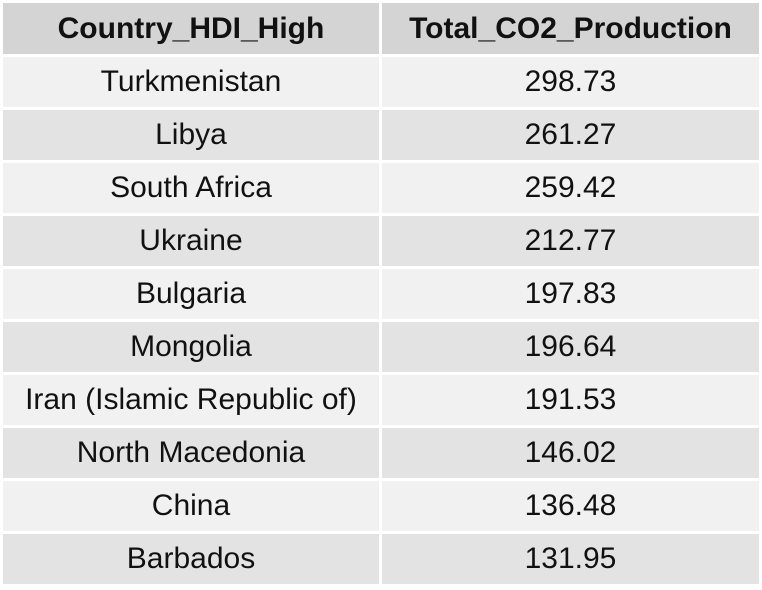 The width and height of the screenshot is (762, 590). I want to click on country-cell: Iran (Islamic Republic of), so click(191, 400).